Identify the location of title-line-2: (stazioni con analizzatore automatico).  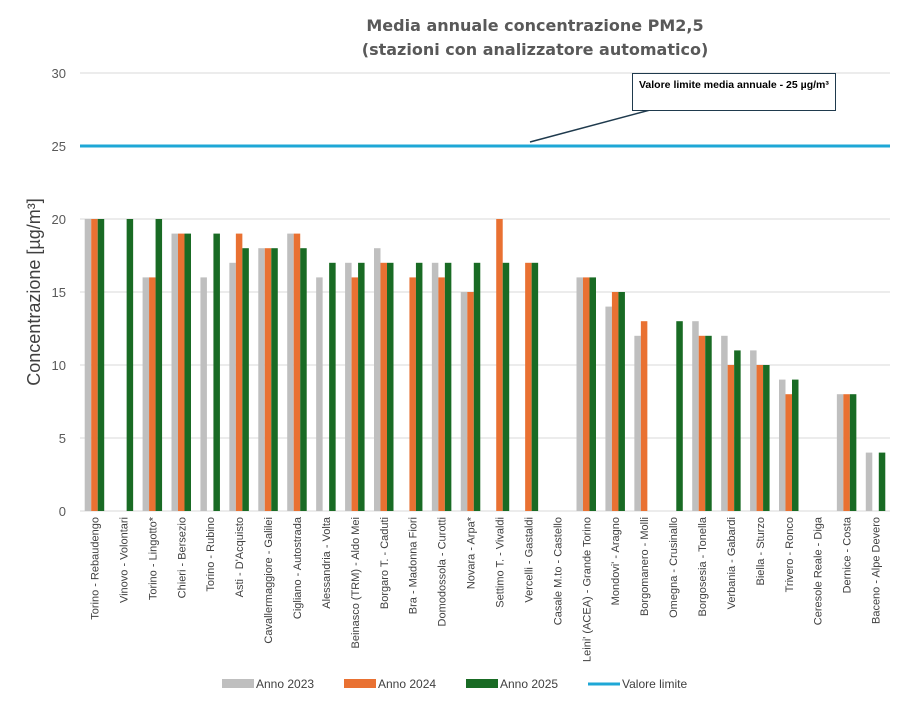
(535, 49).